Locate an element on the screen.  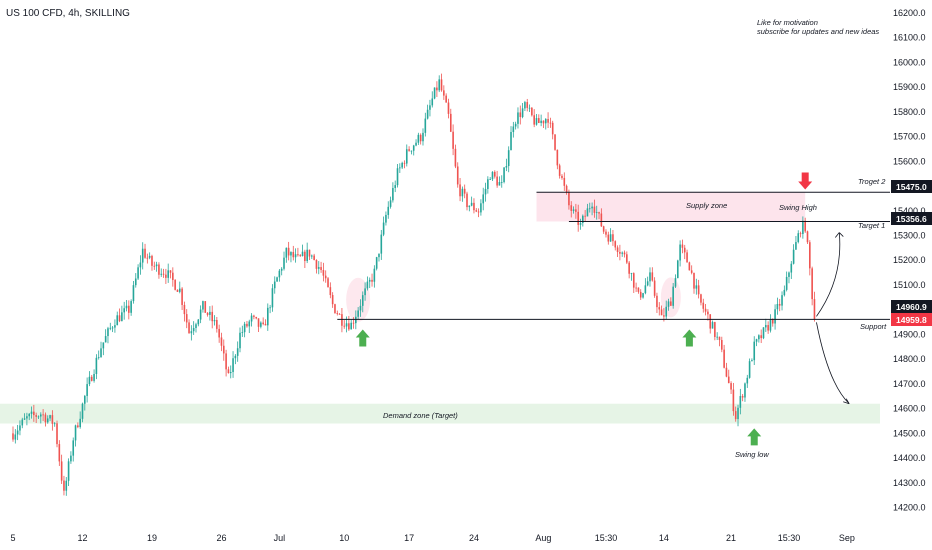
demand-zone is located at coordinates (440, 413).